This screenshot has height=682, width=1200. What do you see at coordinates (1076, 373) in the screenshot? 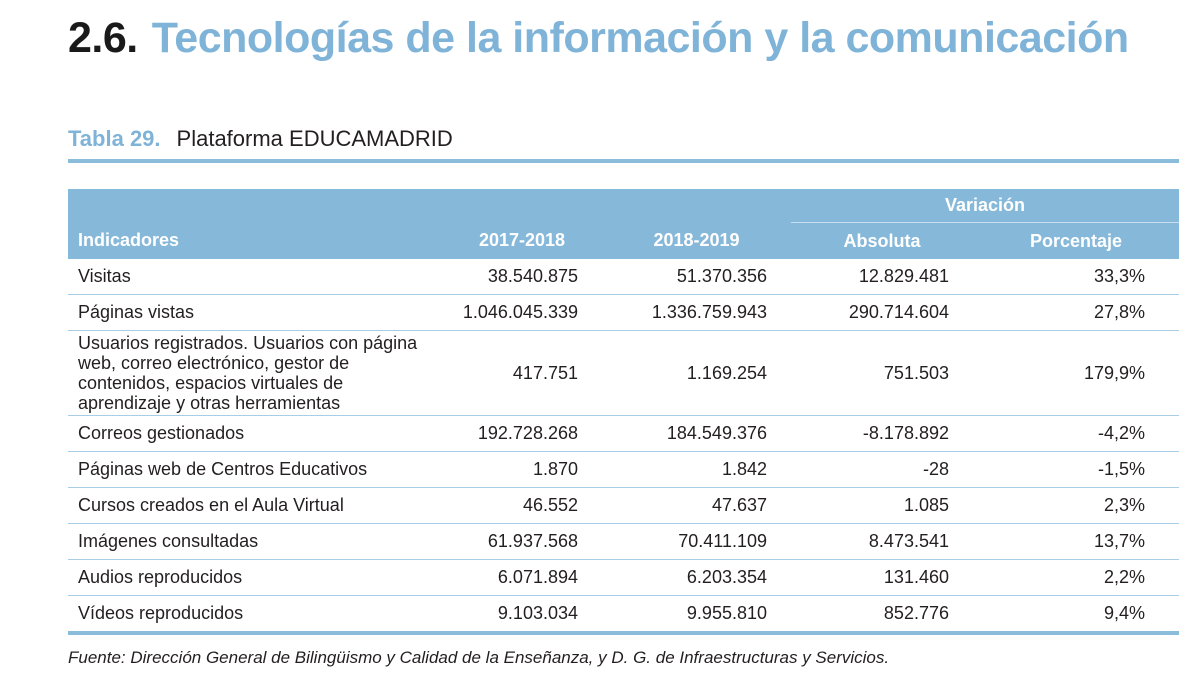
I see `variation-percent-cell: 179,9%` at bounding box center [1076, 373].